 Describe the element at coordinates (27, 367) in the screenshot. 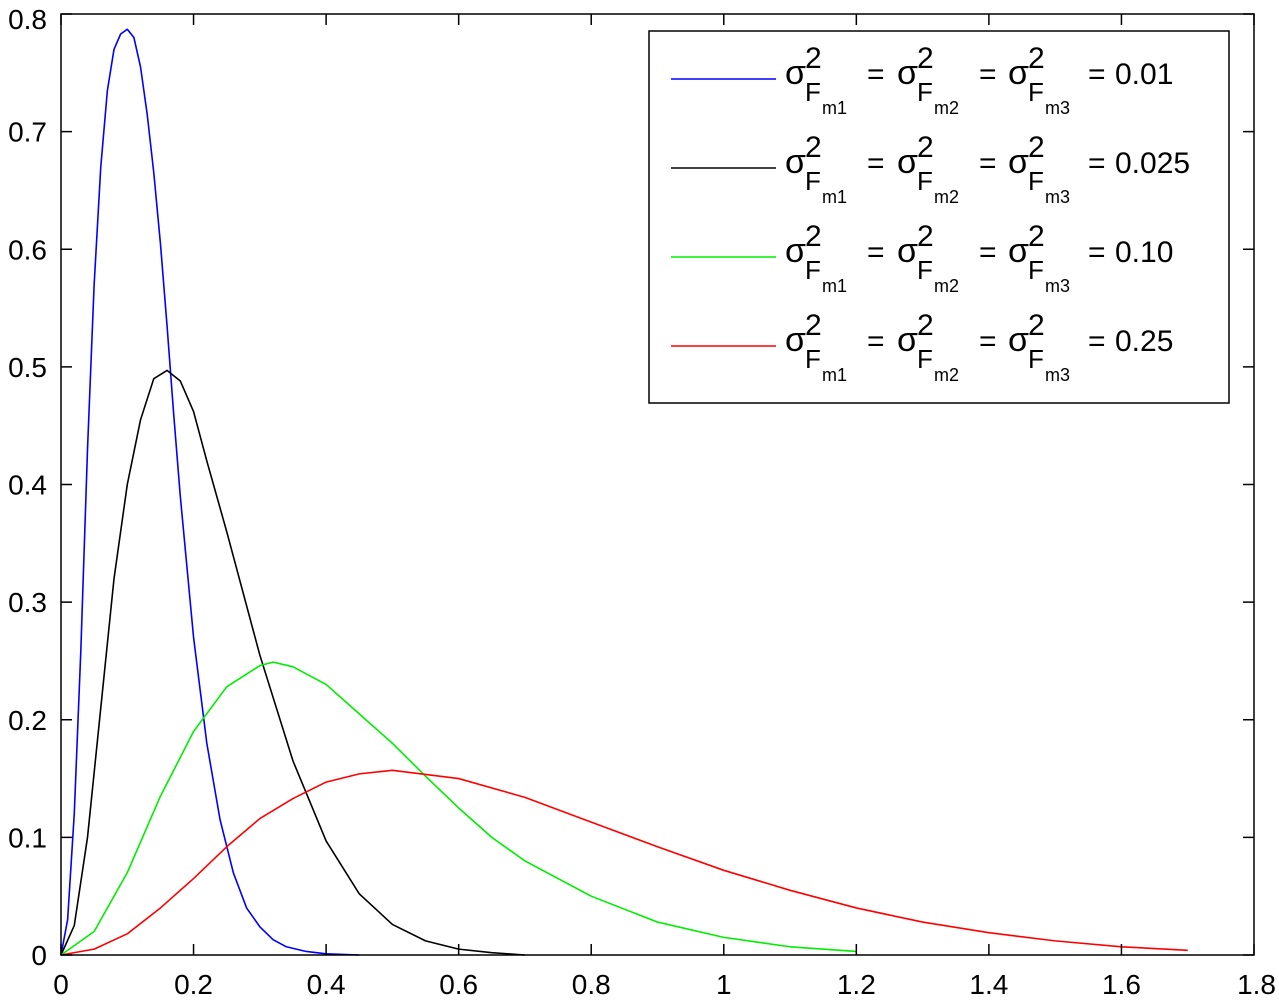

I see `y-tick-label: 0.5` at that location.